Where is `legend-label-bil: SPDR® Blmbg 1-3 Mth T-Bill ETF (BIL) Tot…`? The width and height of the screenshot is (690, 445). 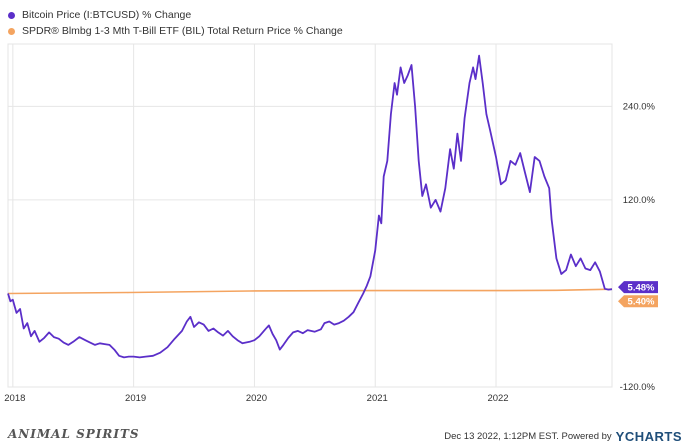
legend-label-bil: SPDR® Blmbg 1-3 Mth T-Bill ETF (BIL) Tot… is located at coordinates (182, 31).